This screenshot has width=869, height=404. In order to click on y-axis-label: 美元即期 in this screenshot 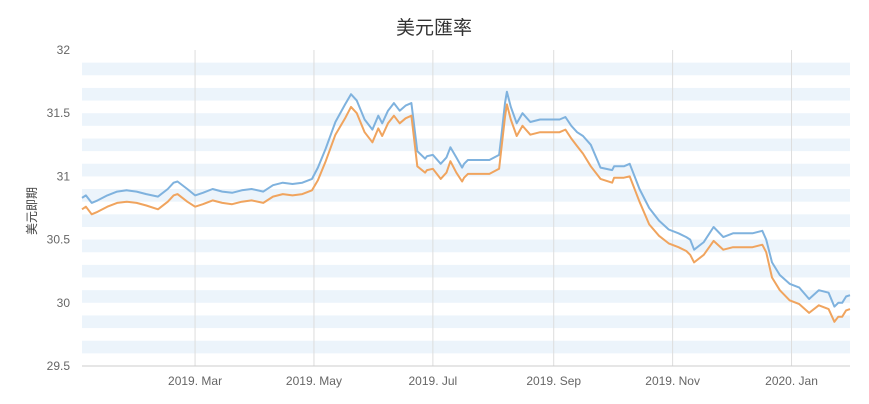, I will do `click(32, 211)`.